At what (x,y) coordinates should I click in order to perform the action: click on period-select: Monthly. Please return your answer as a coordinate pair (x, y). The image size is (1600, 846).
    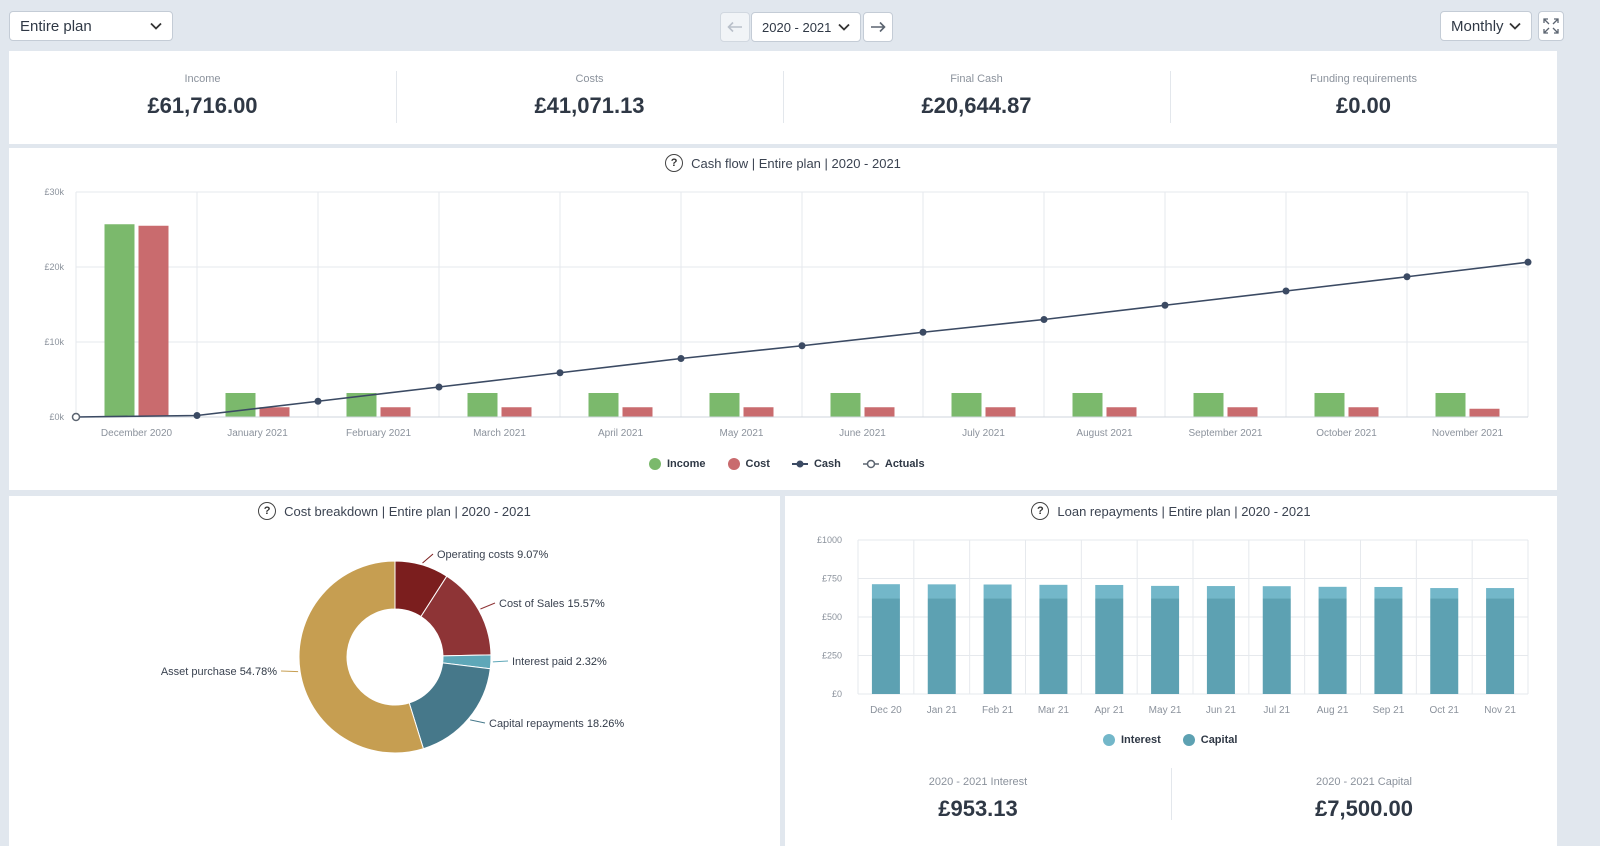
    Looking at the image, I should click on (1486, 26).